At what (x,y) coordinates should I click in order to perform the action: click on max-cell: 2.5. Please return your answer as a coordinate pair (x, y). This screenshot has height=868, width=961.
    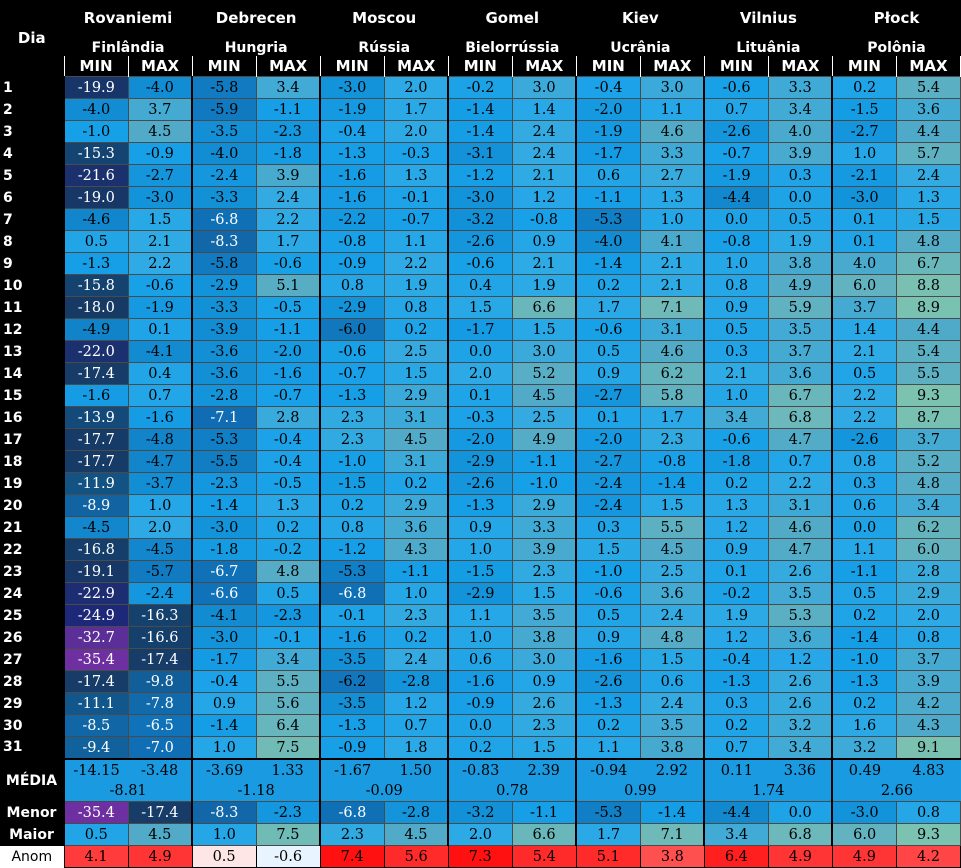
    Looking at the image, I should click on (416, 351).